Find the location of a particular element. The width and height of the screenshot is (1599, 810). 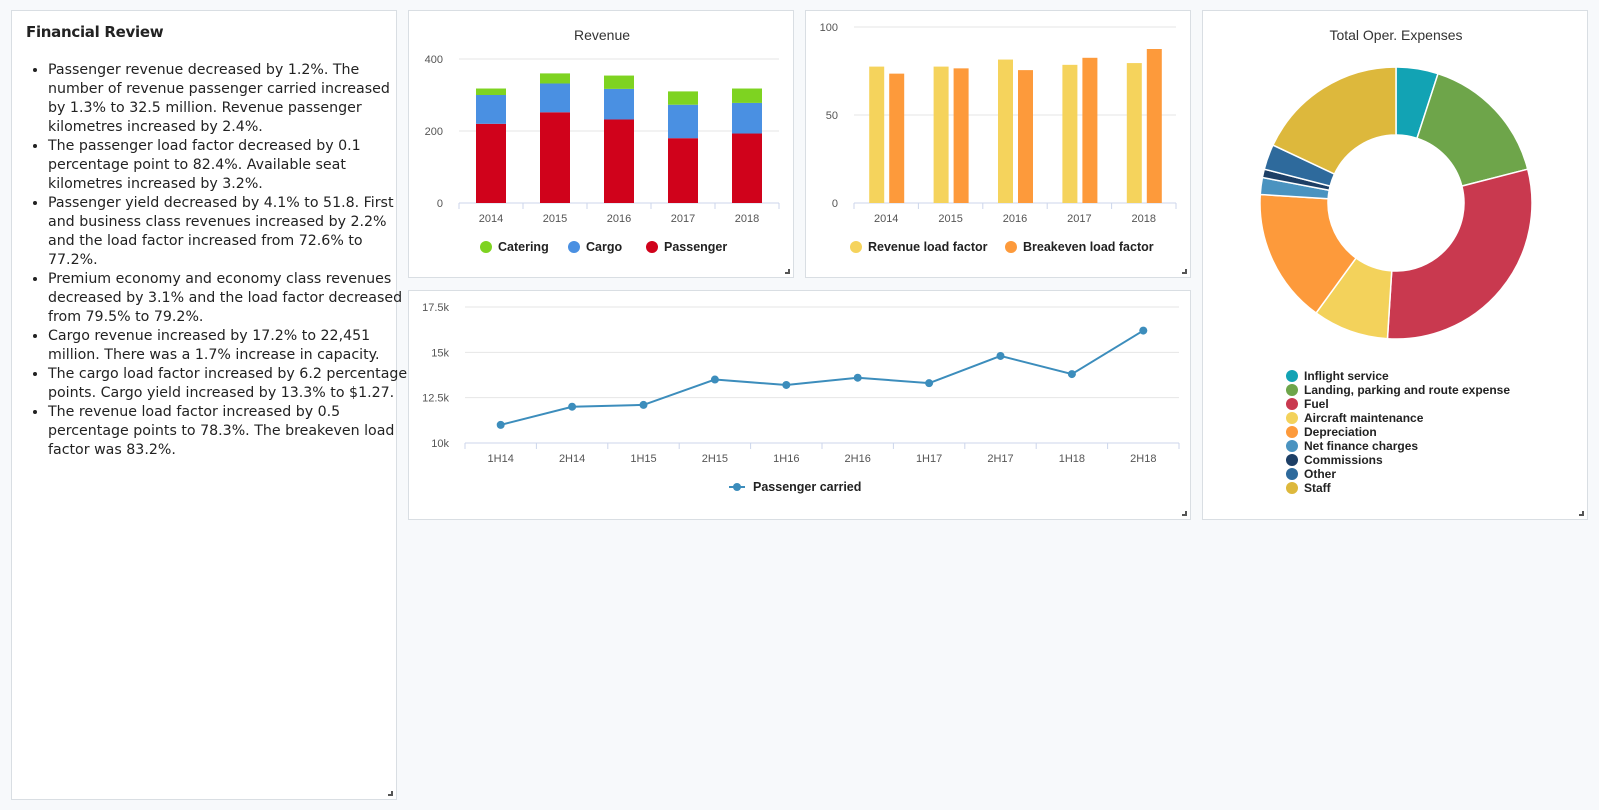

x-tick-label: 1H18 is located at coordinates (1072, 459).